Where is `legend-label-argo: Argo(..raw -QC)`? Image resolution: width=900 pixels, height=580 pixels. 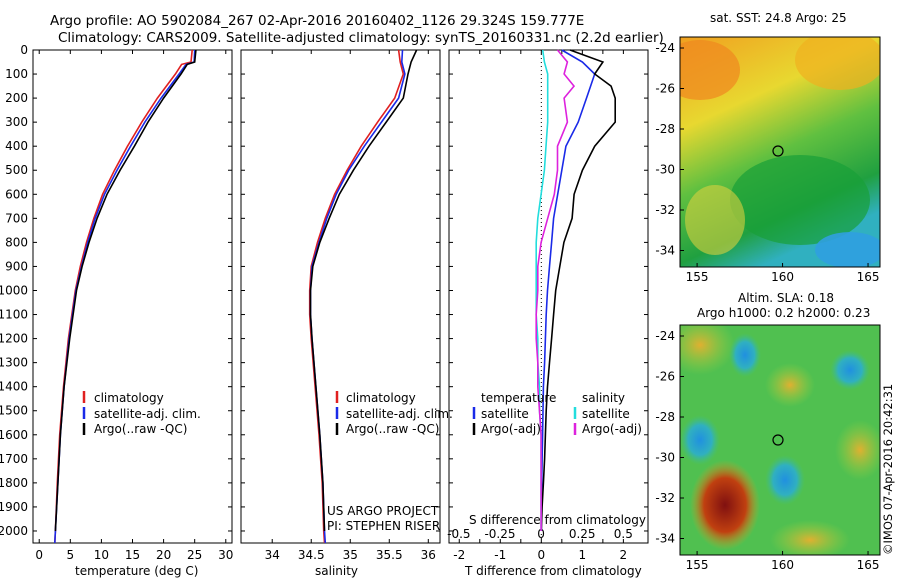
legend-label-argo: Argo(..raw -QC) is located at coordinates (392, 429).